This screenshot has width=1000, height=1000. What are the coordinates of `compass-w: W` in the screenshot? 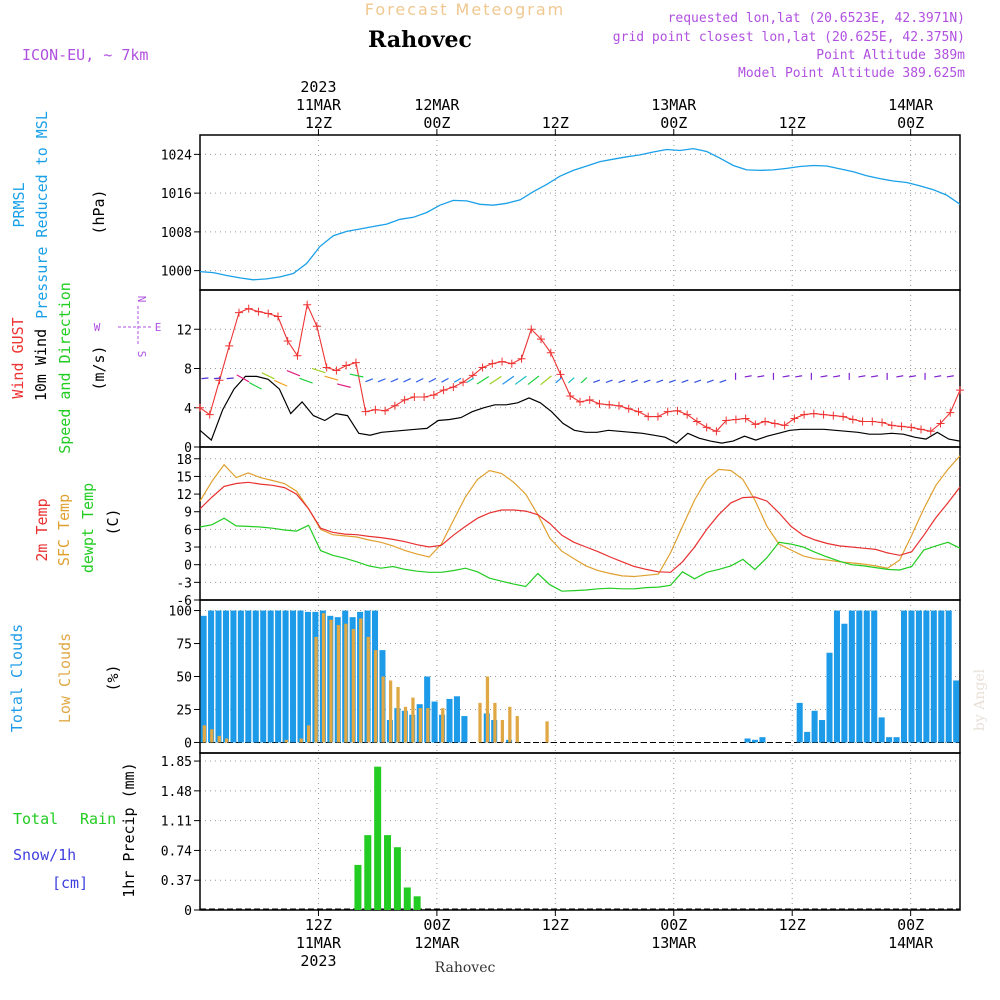 It's located at (97, 327).